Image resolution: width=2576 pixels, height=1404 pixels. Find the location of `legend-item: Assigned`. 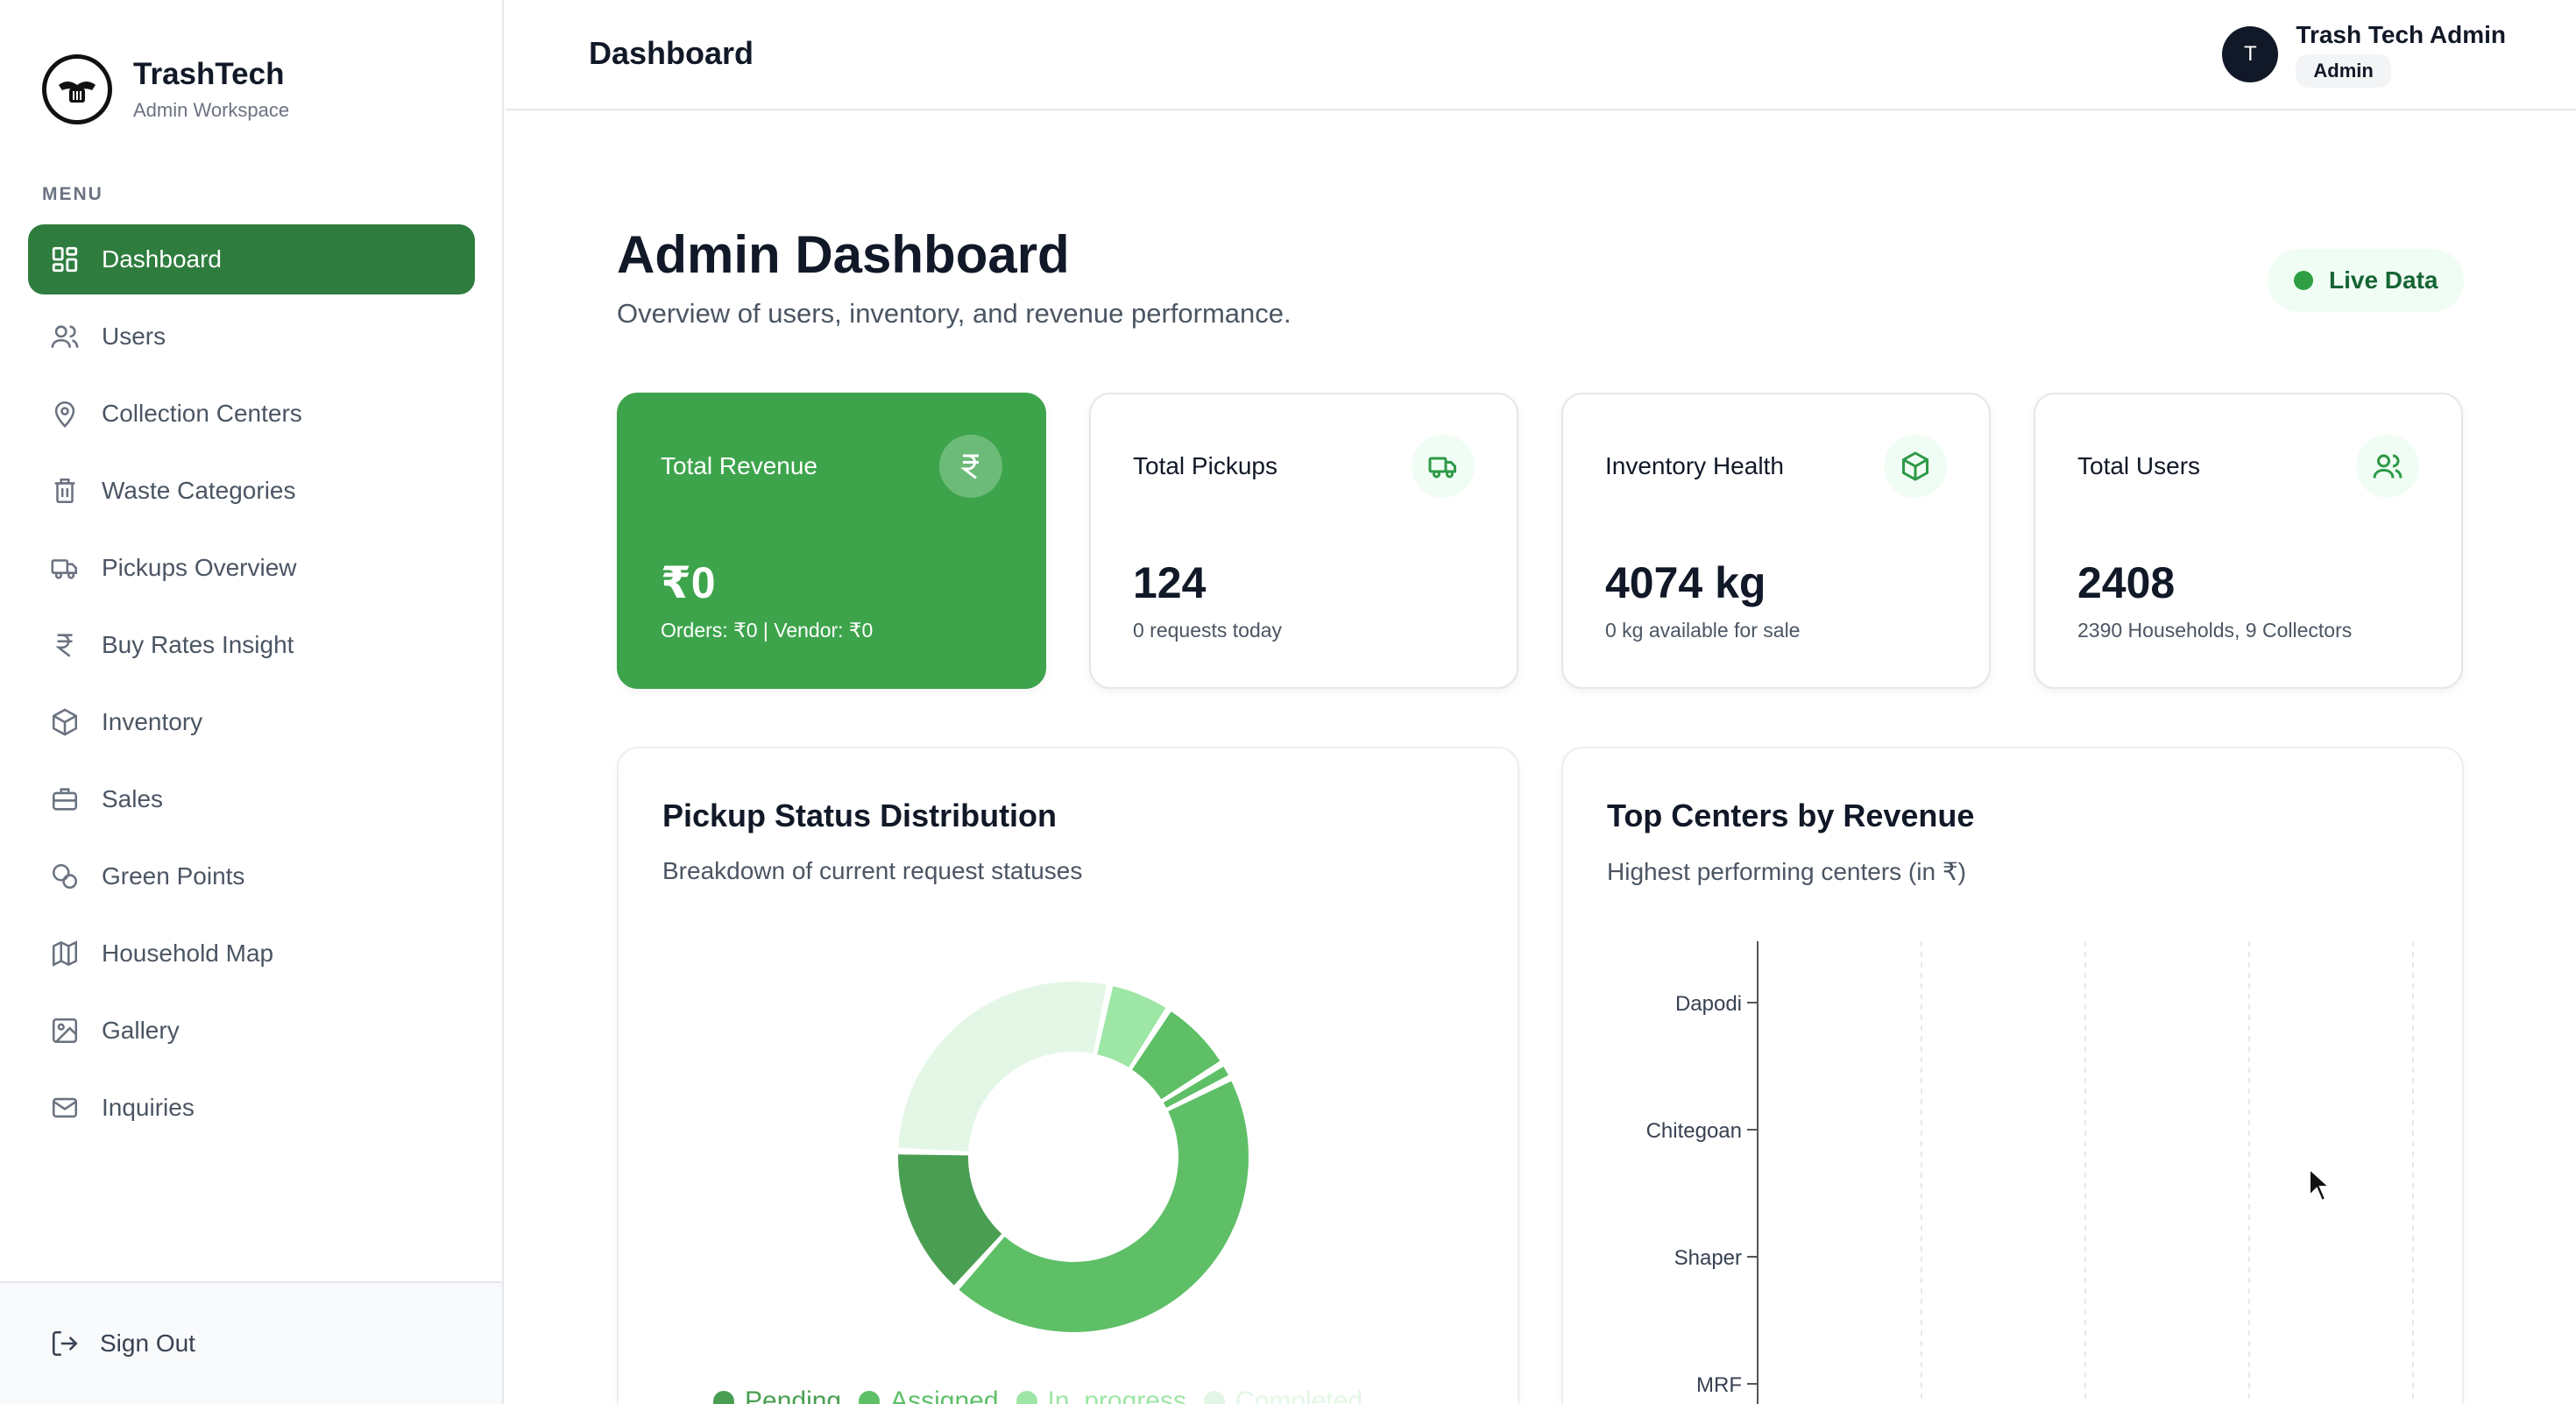

legend-item: Assigned is located at coordinates (929, 1395).